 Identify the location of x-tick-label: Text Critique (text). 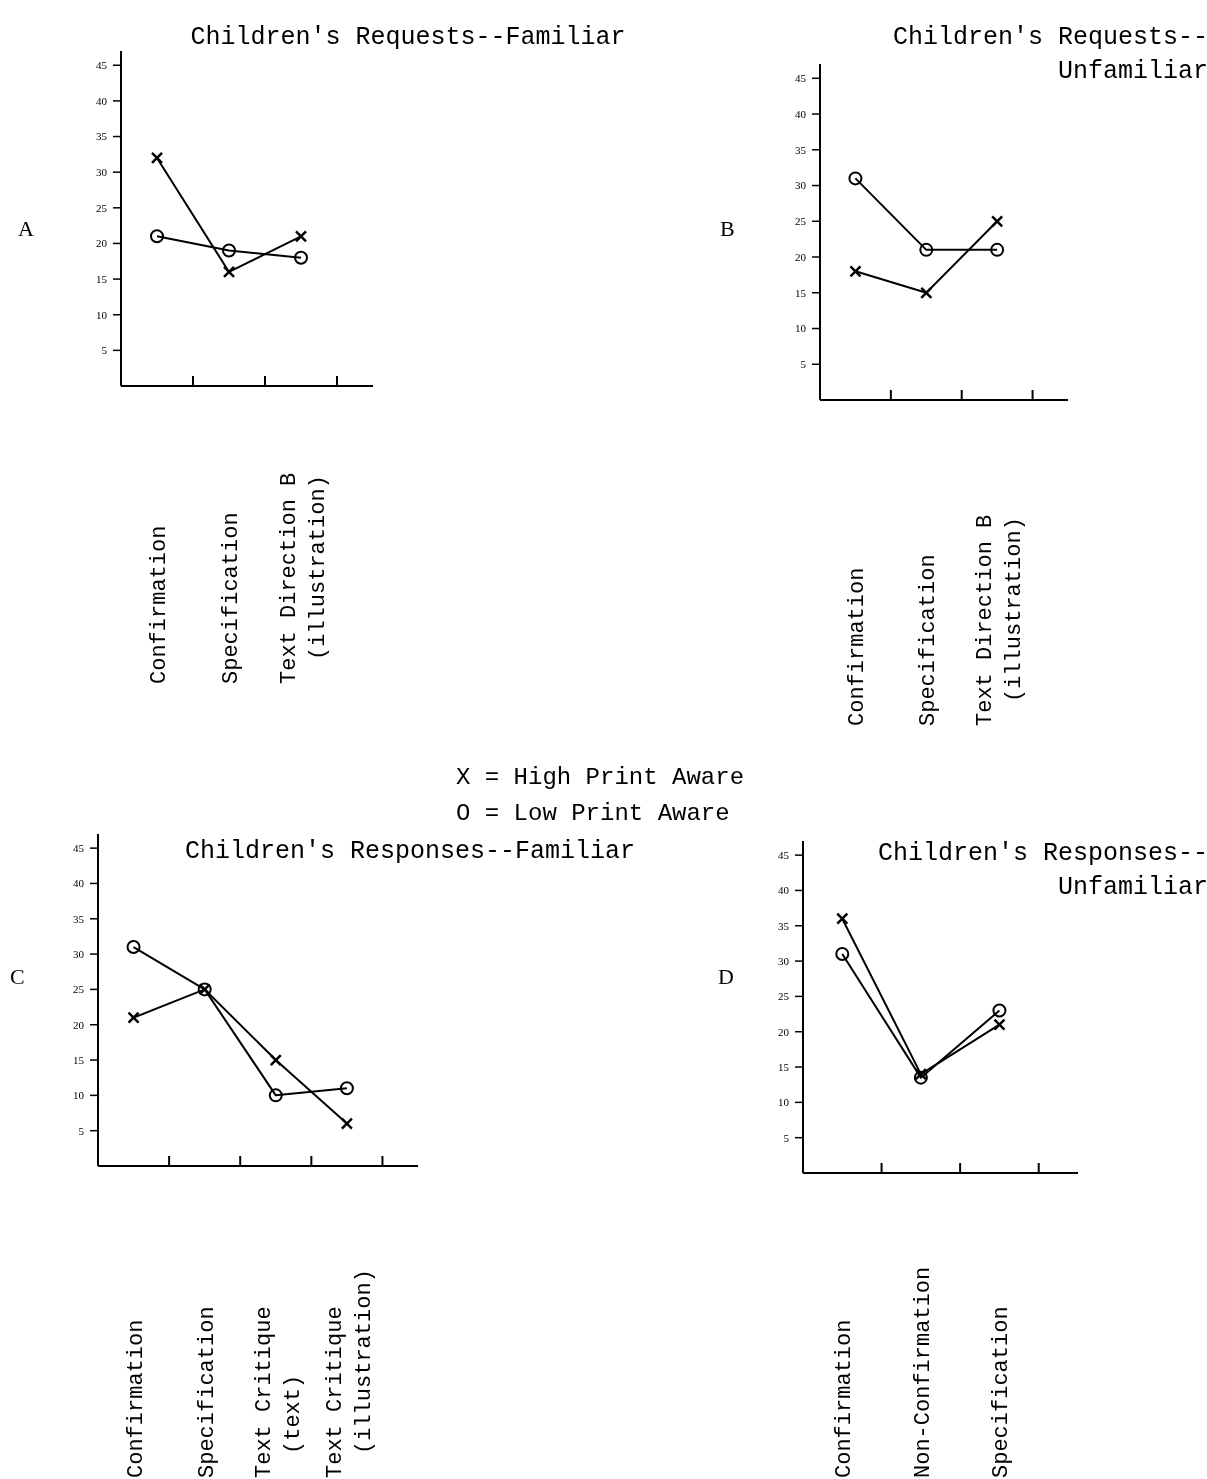
(278, 1392).